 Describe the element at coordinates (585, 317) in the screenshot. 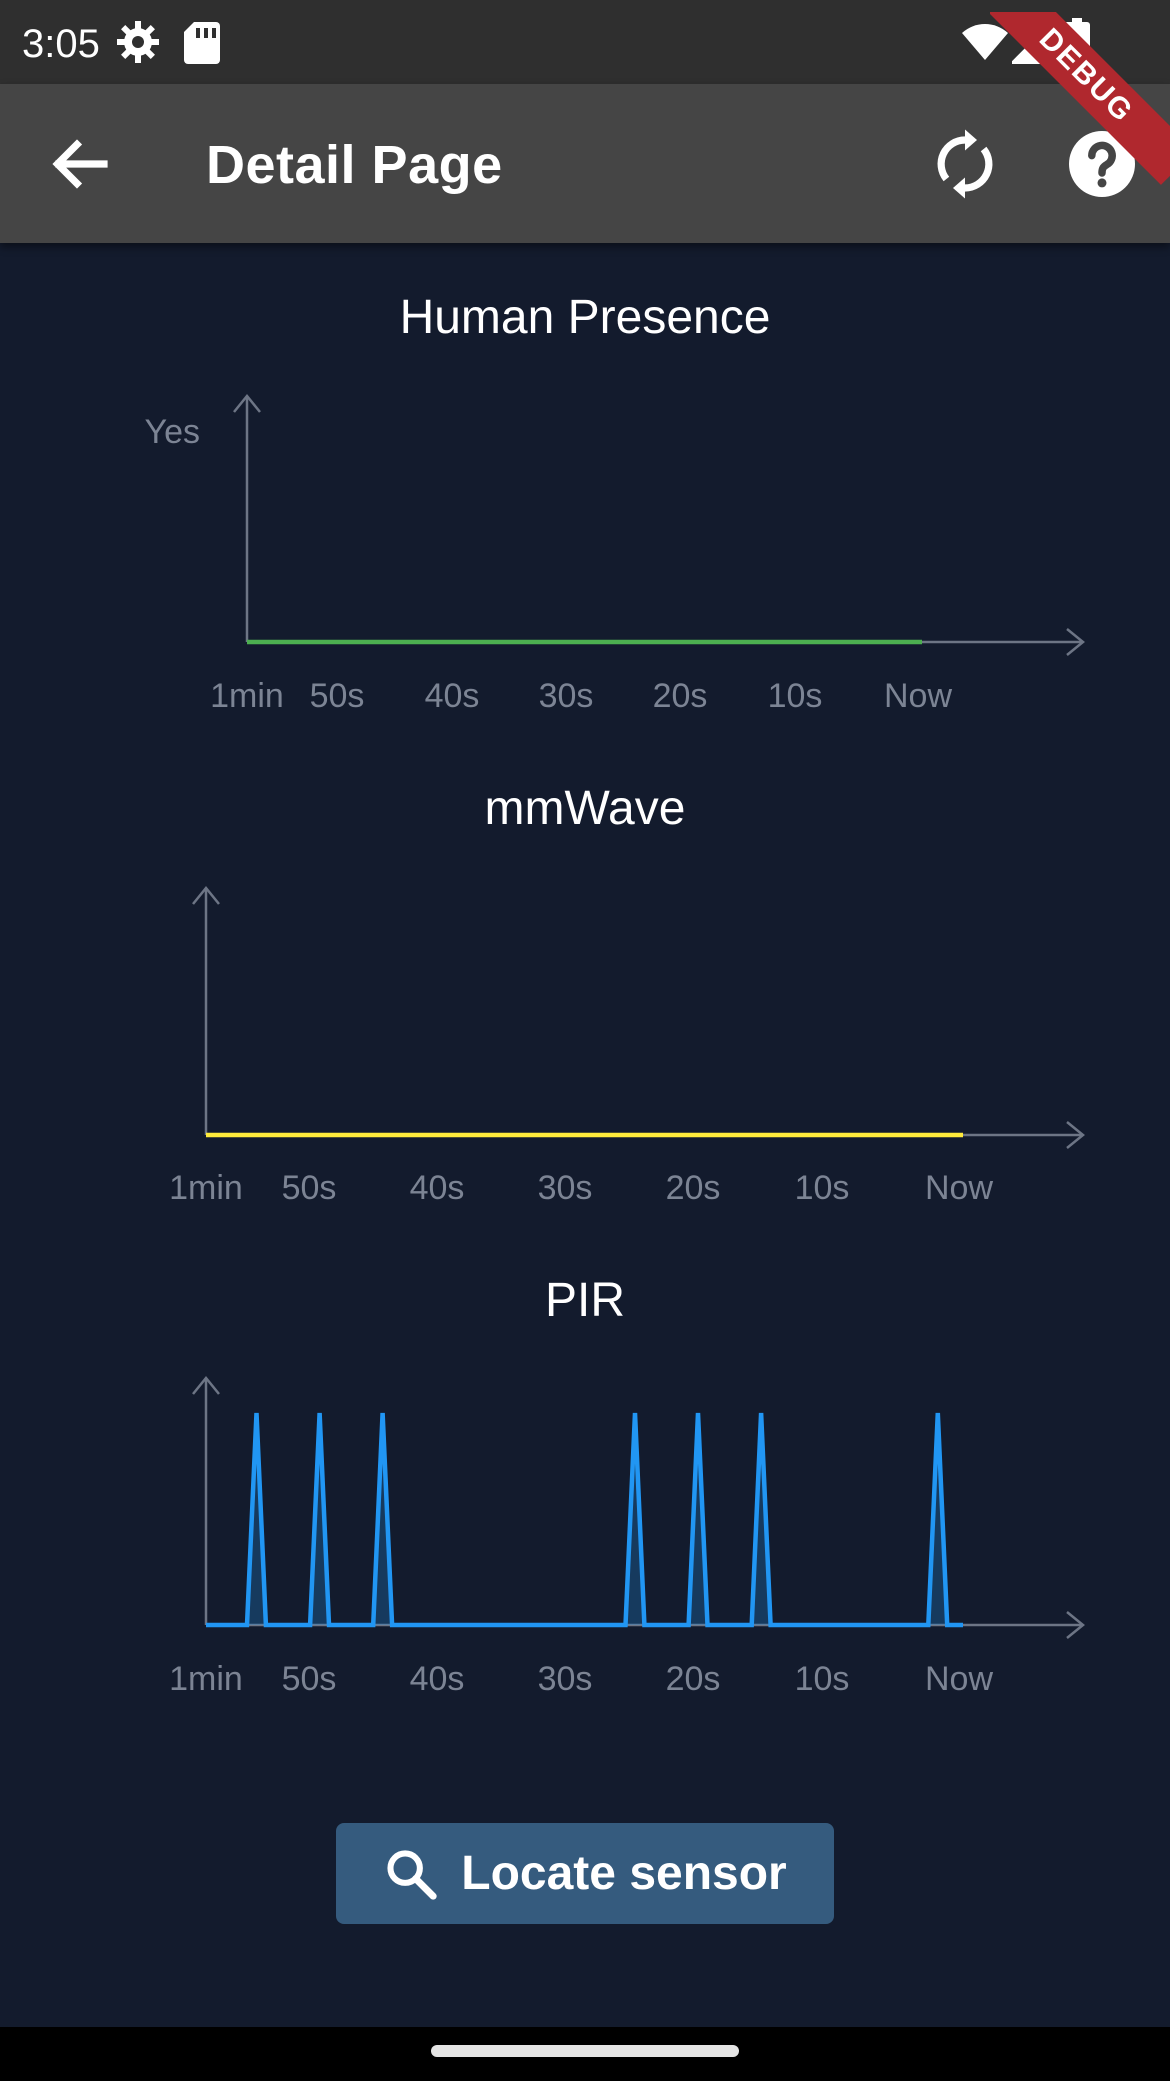

I see `chart-title-human-presence: Human Presence` at that location.